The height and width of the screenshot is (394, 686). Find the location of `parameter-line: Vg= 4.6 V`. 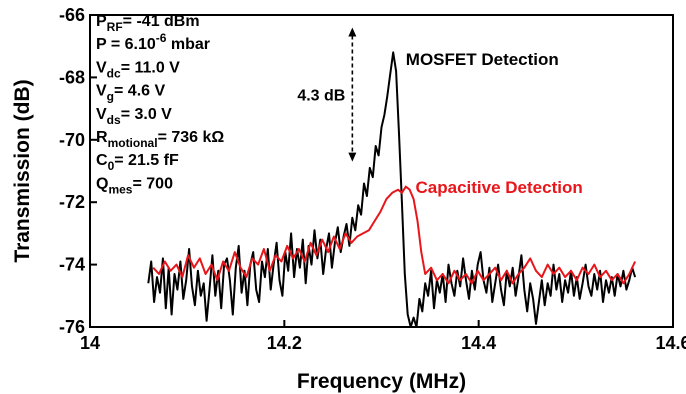

parameter-line: Vg= 4.6 V is located at coordinates (130, 93).